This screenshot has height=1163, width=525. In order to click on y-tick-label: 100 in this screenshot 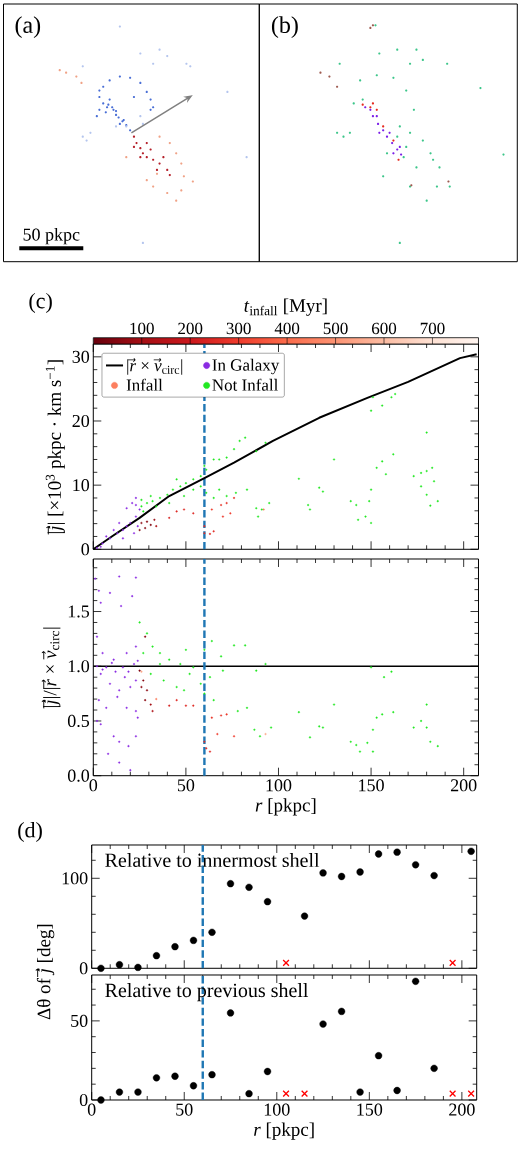, I will do `click(75, 878)`.